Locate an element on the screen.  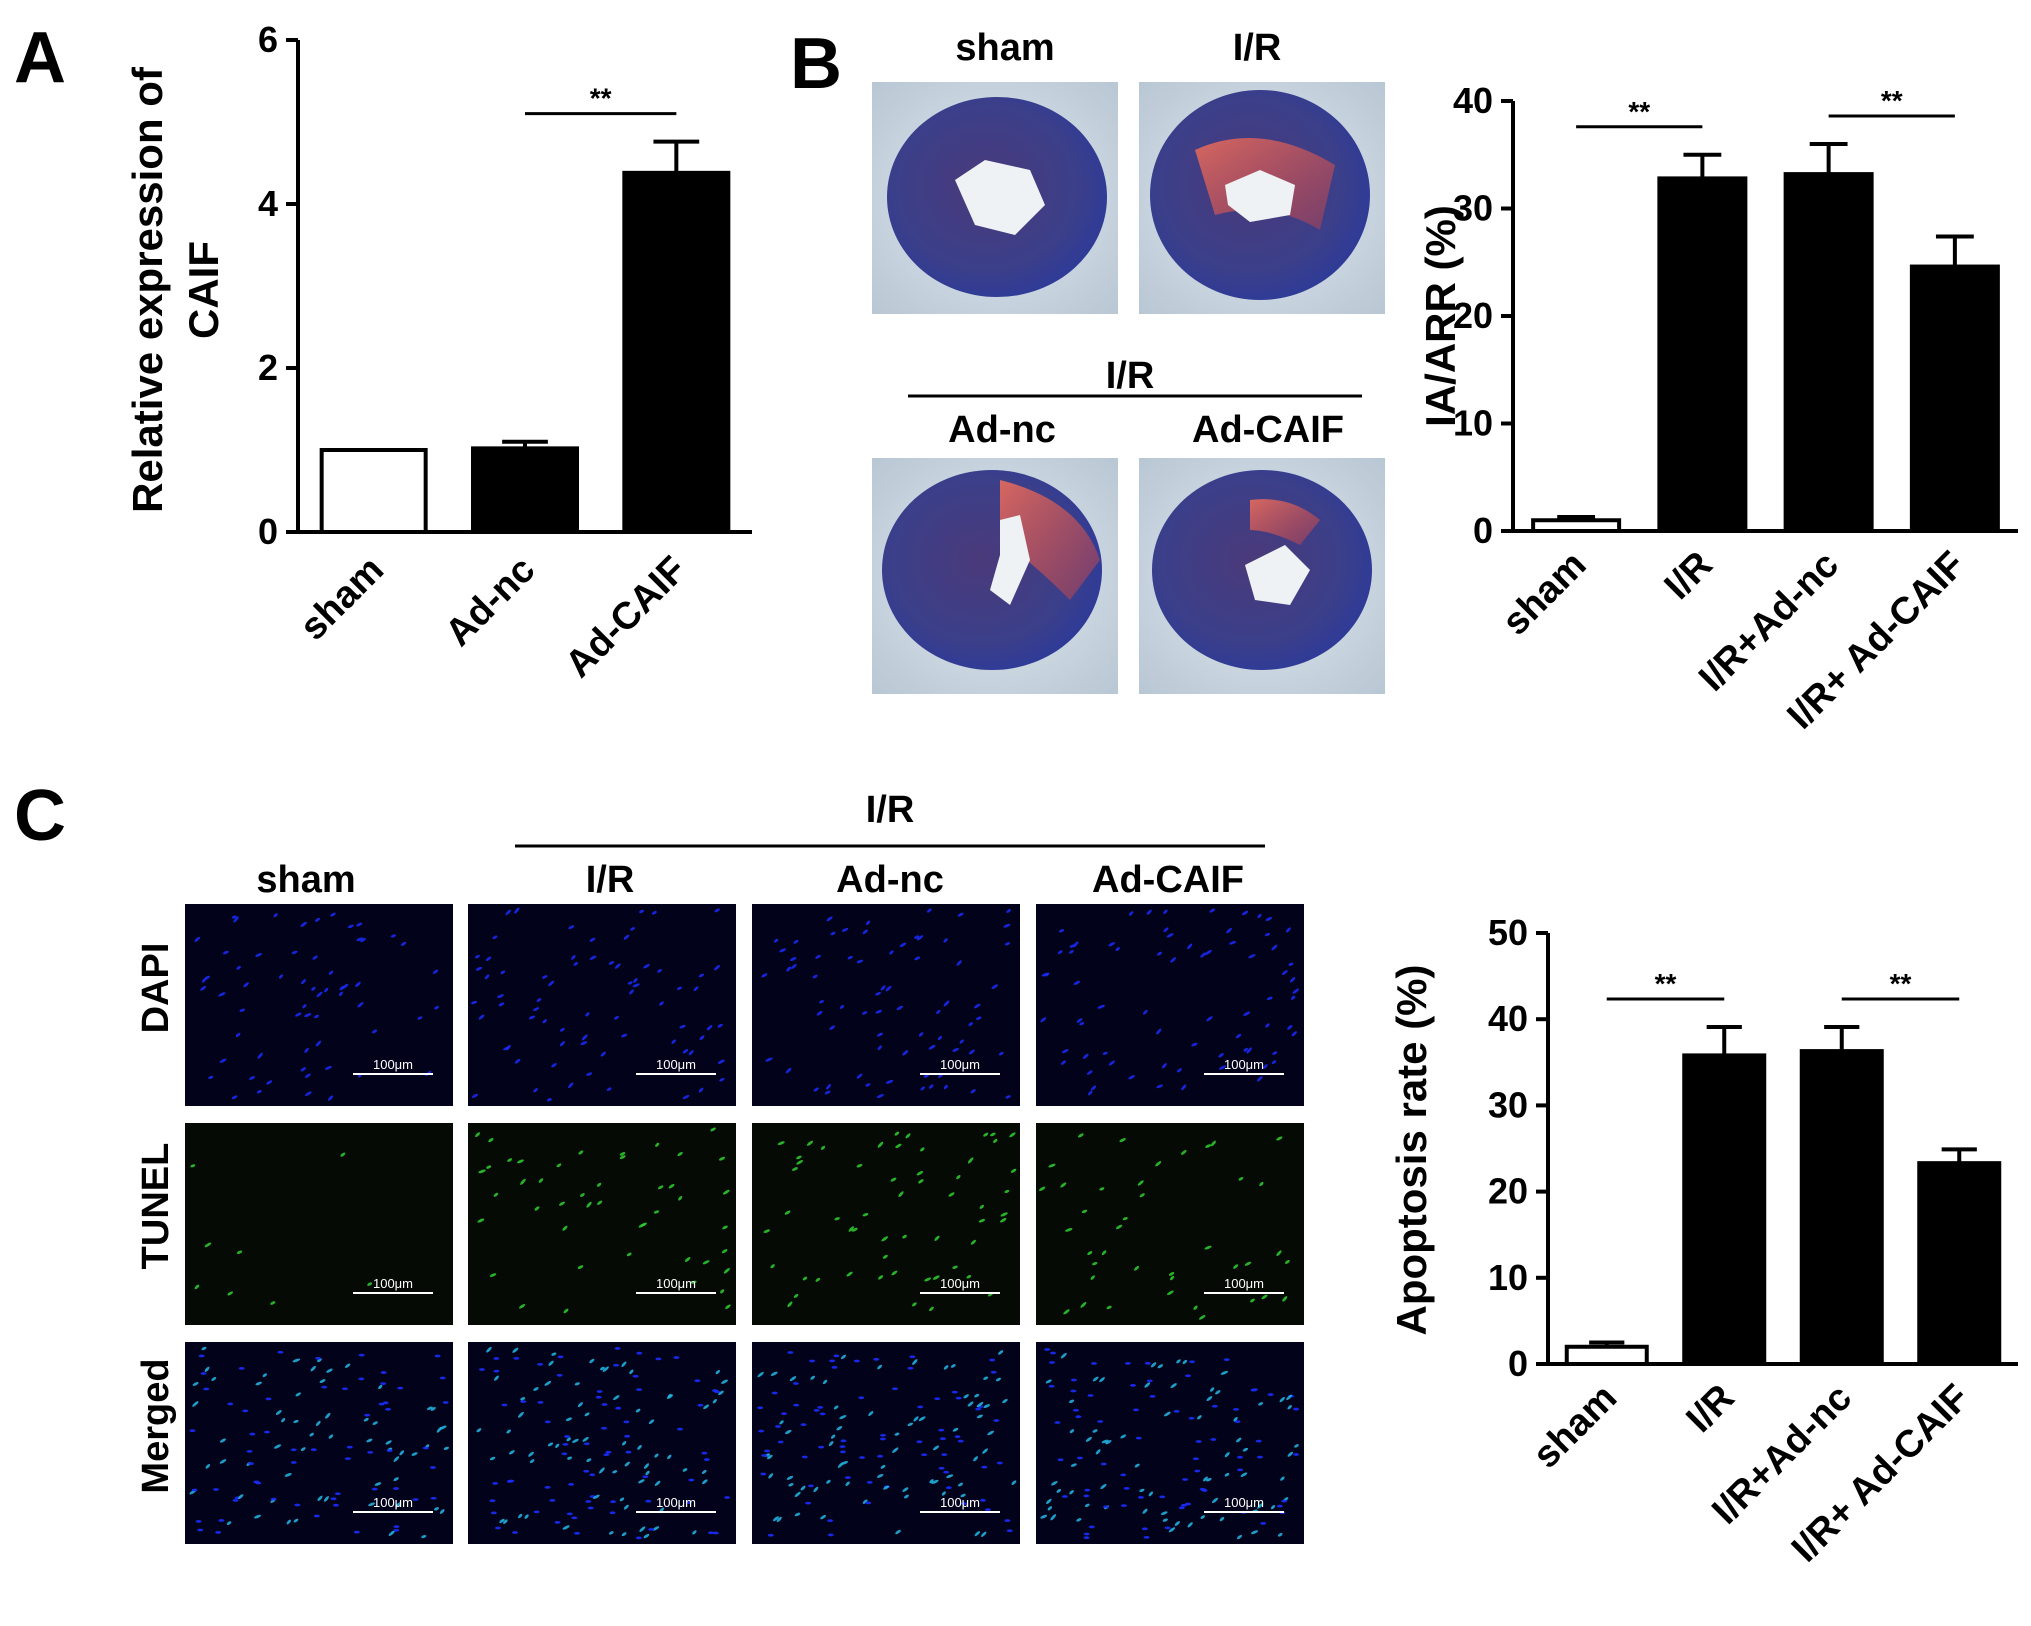
heart-photo-ad-nc is located at coordinates (995, 576).